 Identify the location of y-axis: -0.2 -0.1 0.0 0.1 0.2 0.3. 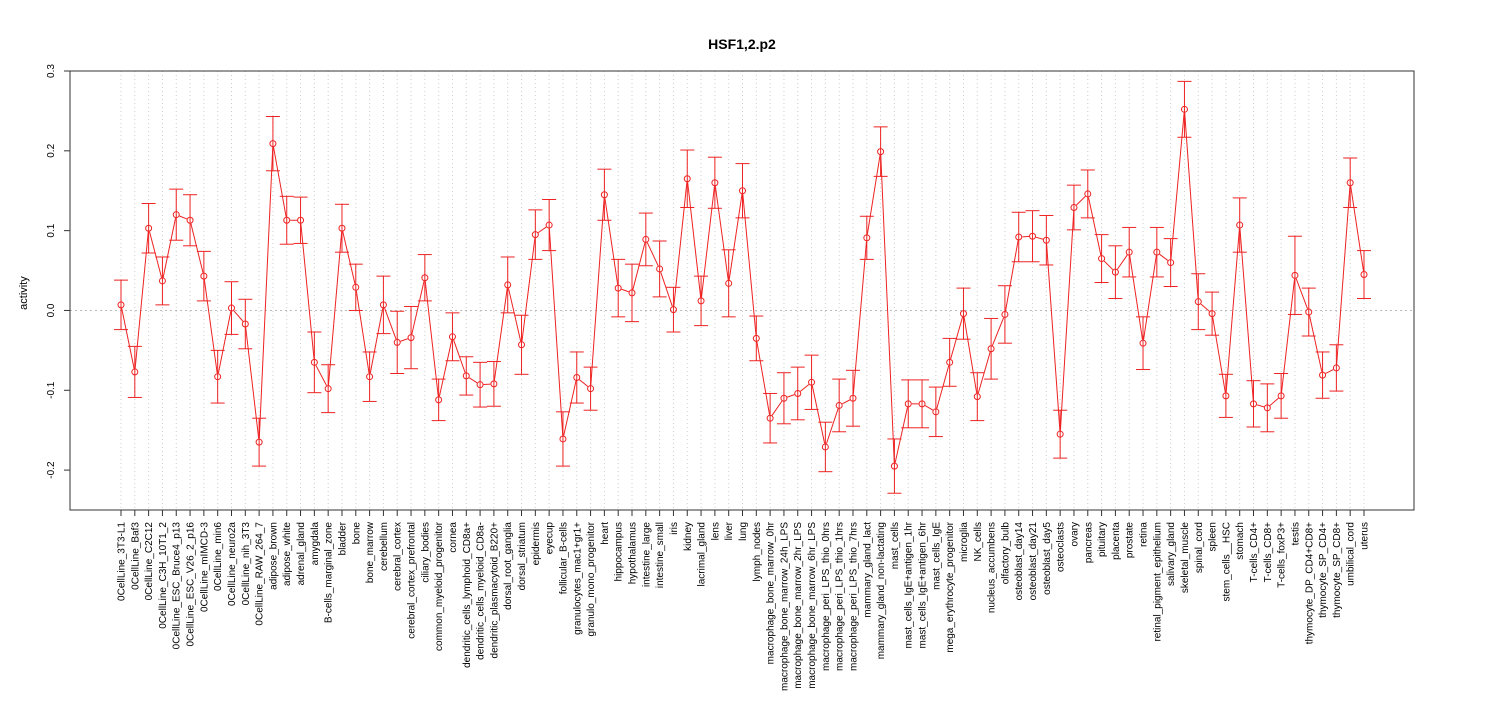
(58, 271).